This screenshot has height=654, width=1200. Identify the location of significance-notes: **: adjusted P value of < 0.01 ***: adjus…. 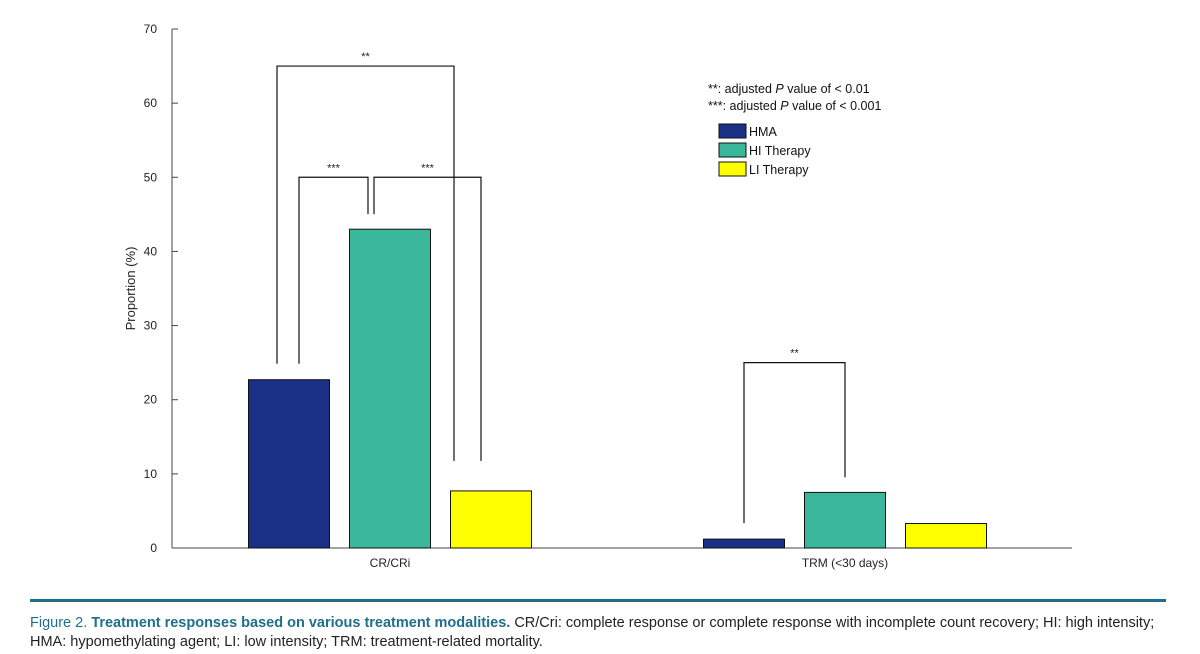
(794, 97).